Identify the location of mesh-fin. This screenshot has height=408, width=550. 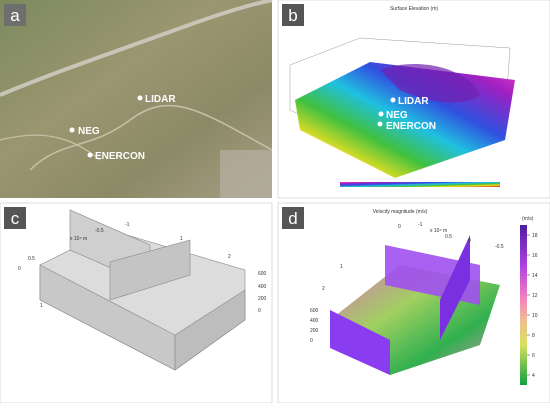
(150, 270).